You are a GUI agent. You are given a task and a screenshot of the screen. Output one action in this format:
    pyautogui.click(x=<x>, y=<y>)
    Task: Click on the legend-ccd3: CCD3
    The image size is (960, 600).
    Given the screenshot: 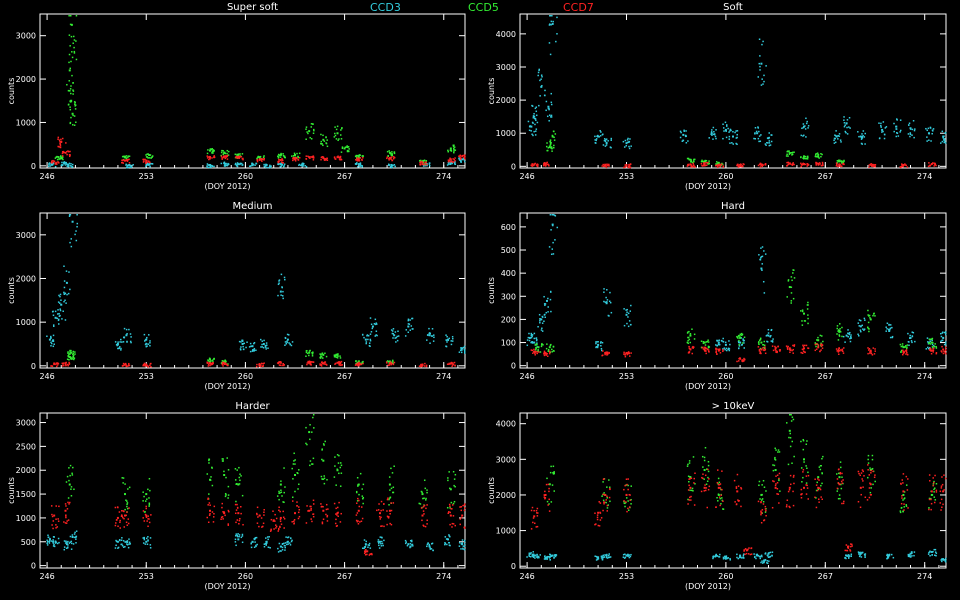 What is the action you would take?
    pyautogui.click(x=385, y=7)
    